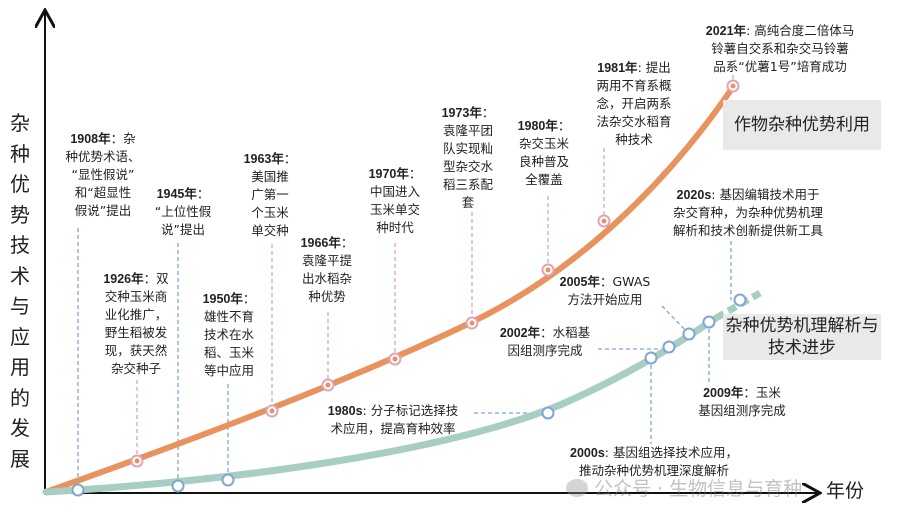  Describe the element at coordinates (345, 411) in the screenshot. I see `event-year: 1980s` at that location.